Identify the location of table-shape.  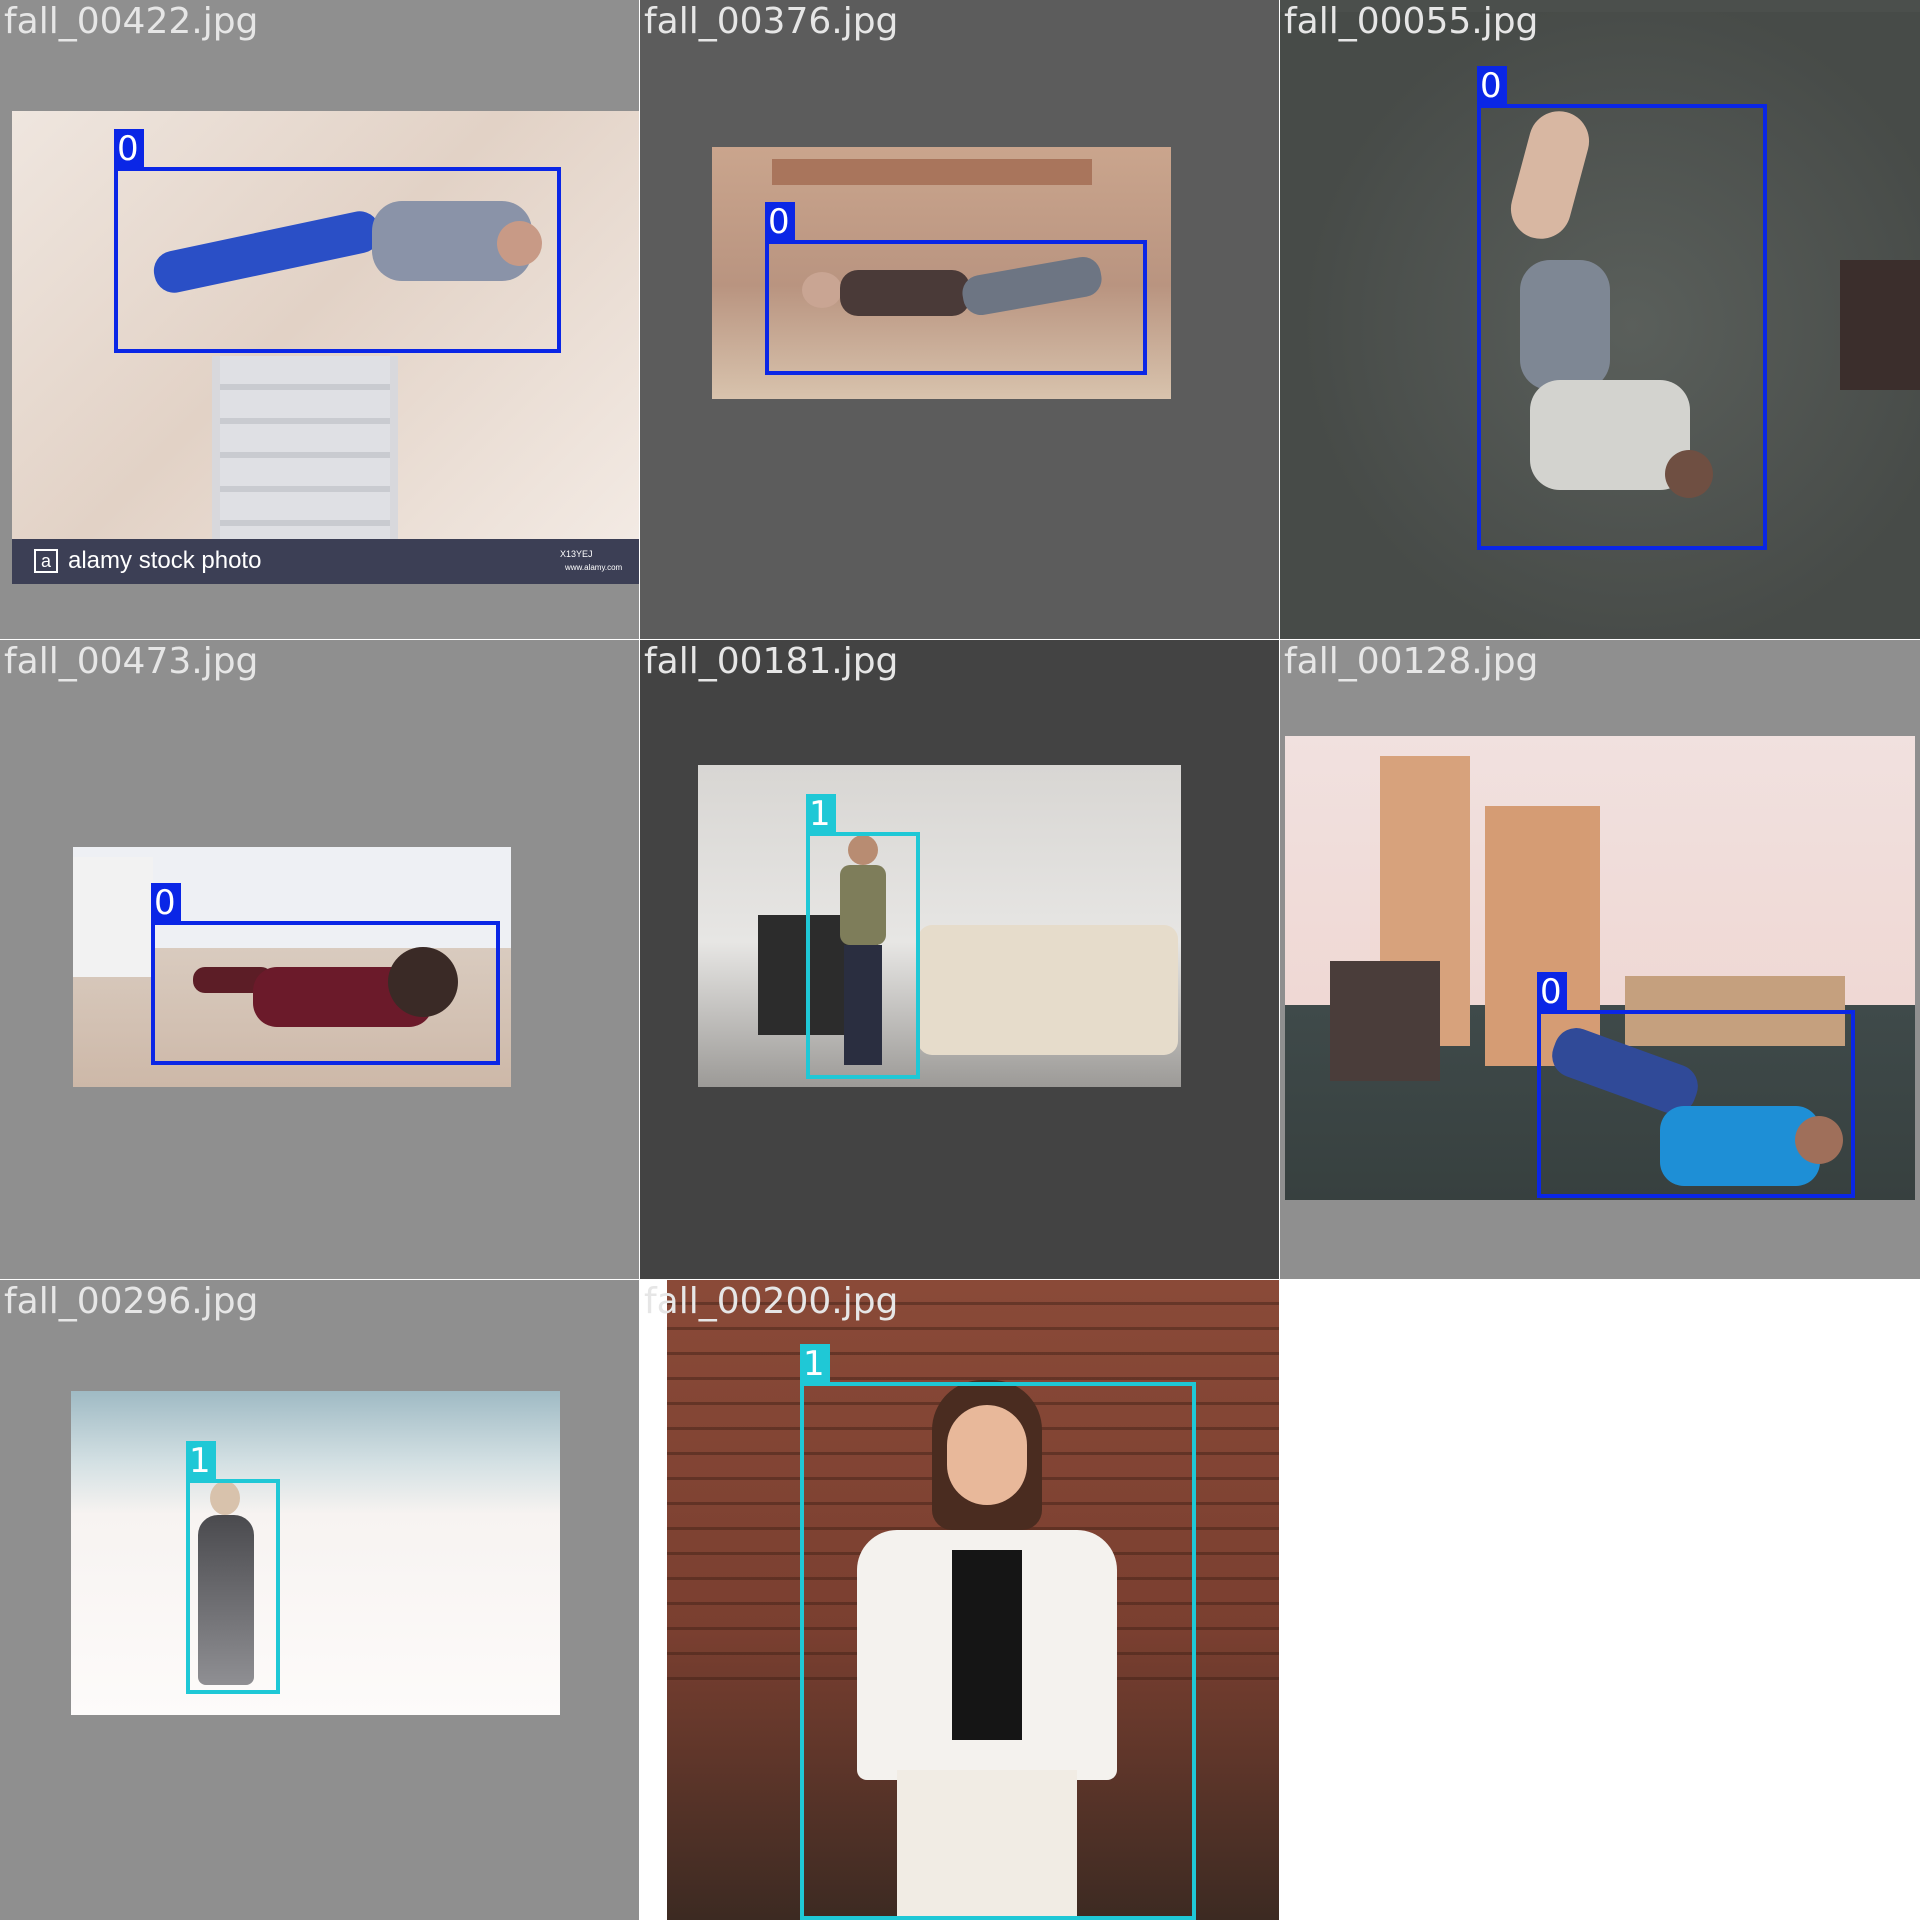
(932, 172).